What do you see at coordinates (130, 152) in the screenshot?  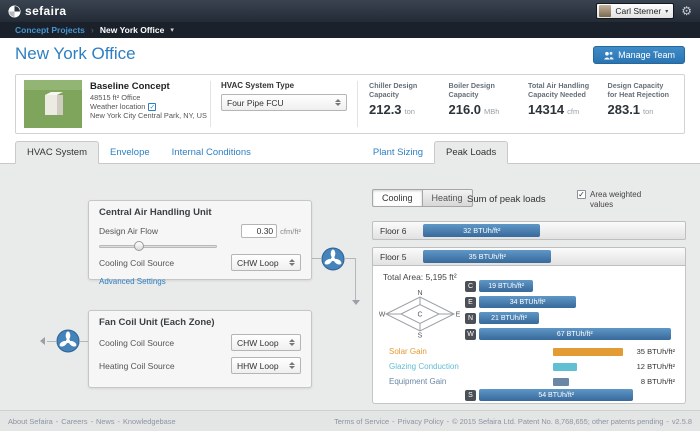 I see `tab-envelope: Envelope` at bounding box center [130, 152].